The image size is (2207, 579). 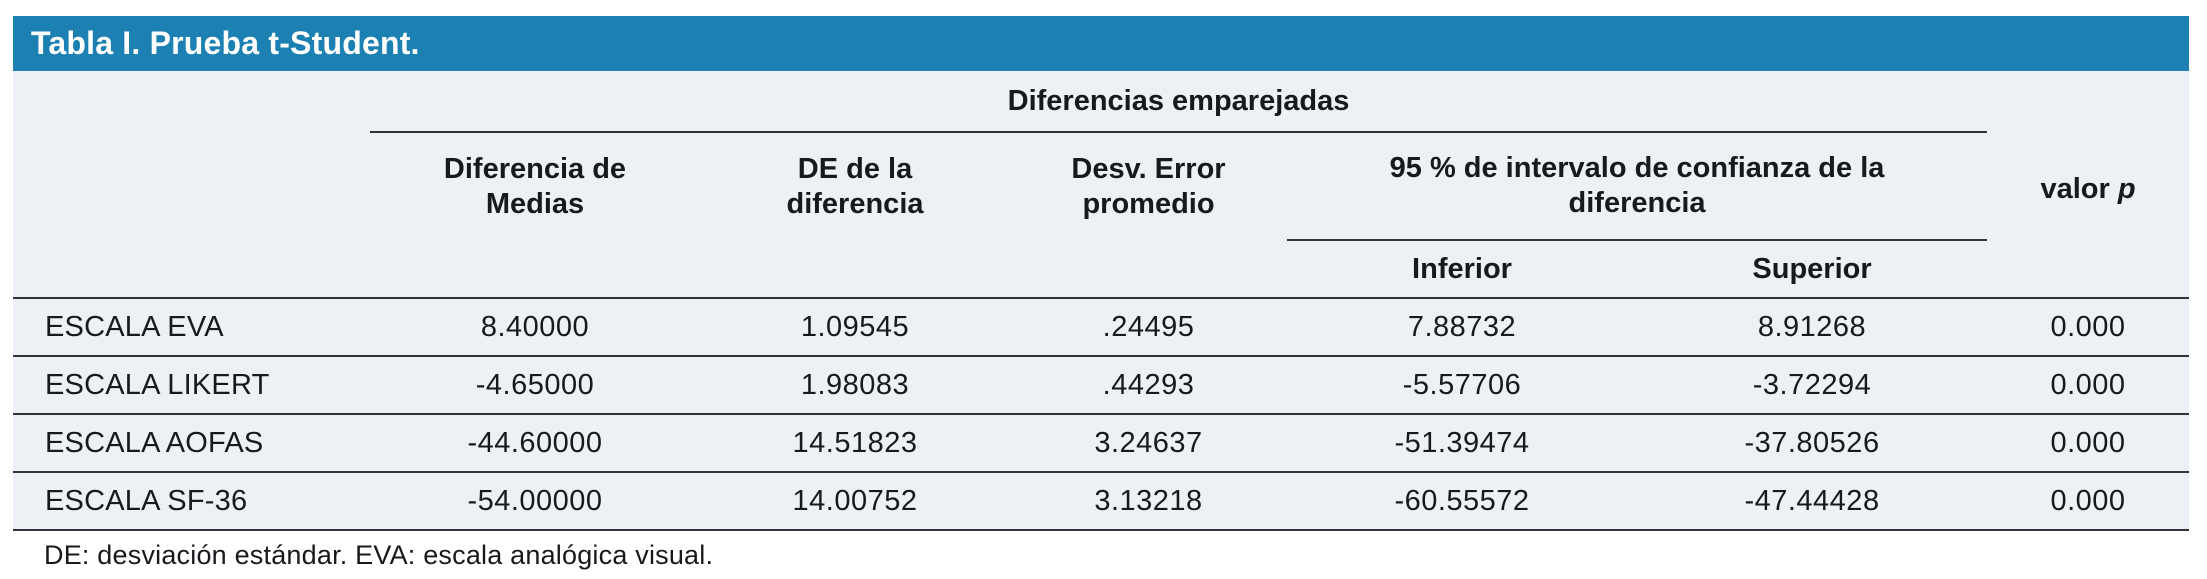 I want to click on column-header-line: promedio, so click(x=1148, y=203).